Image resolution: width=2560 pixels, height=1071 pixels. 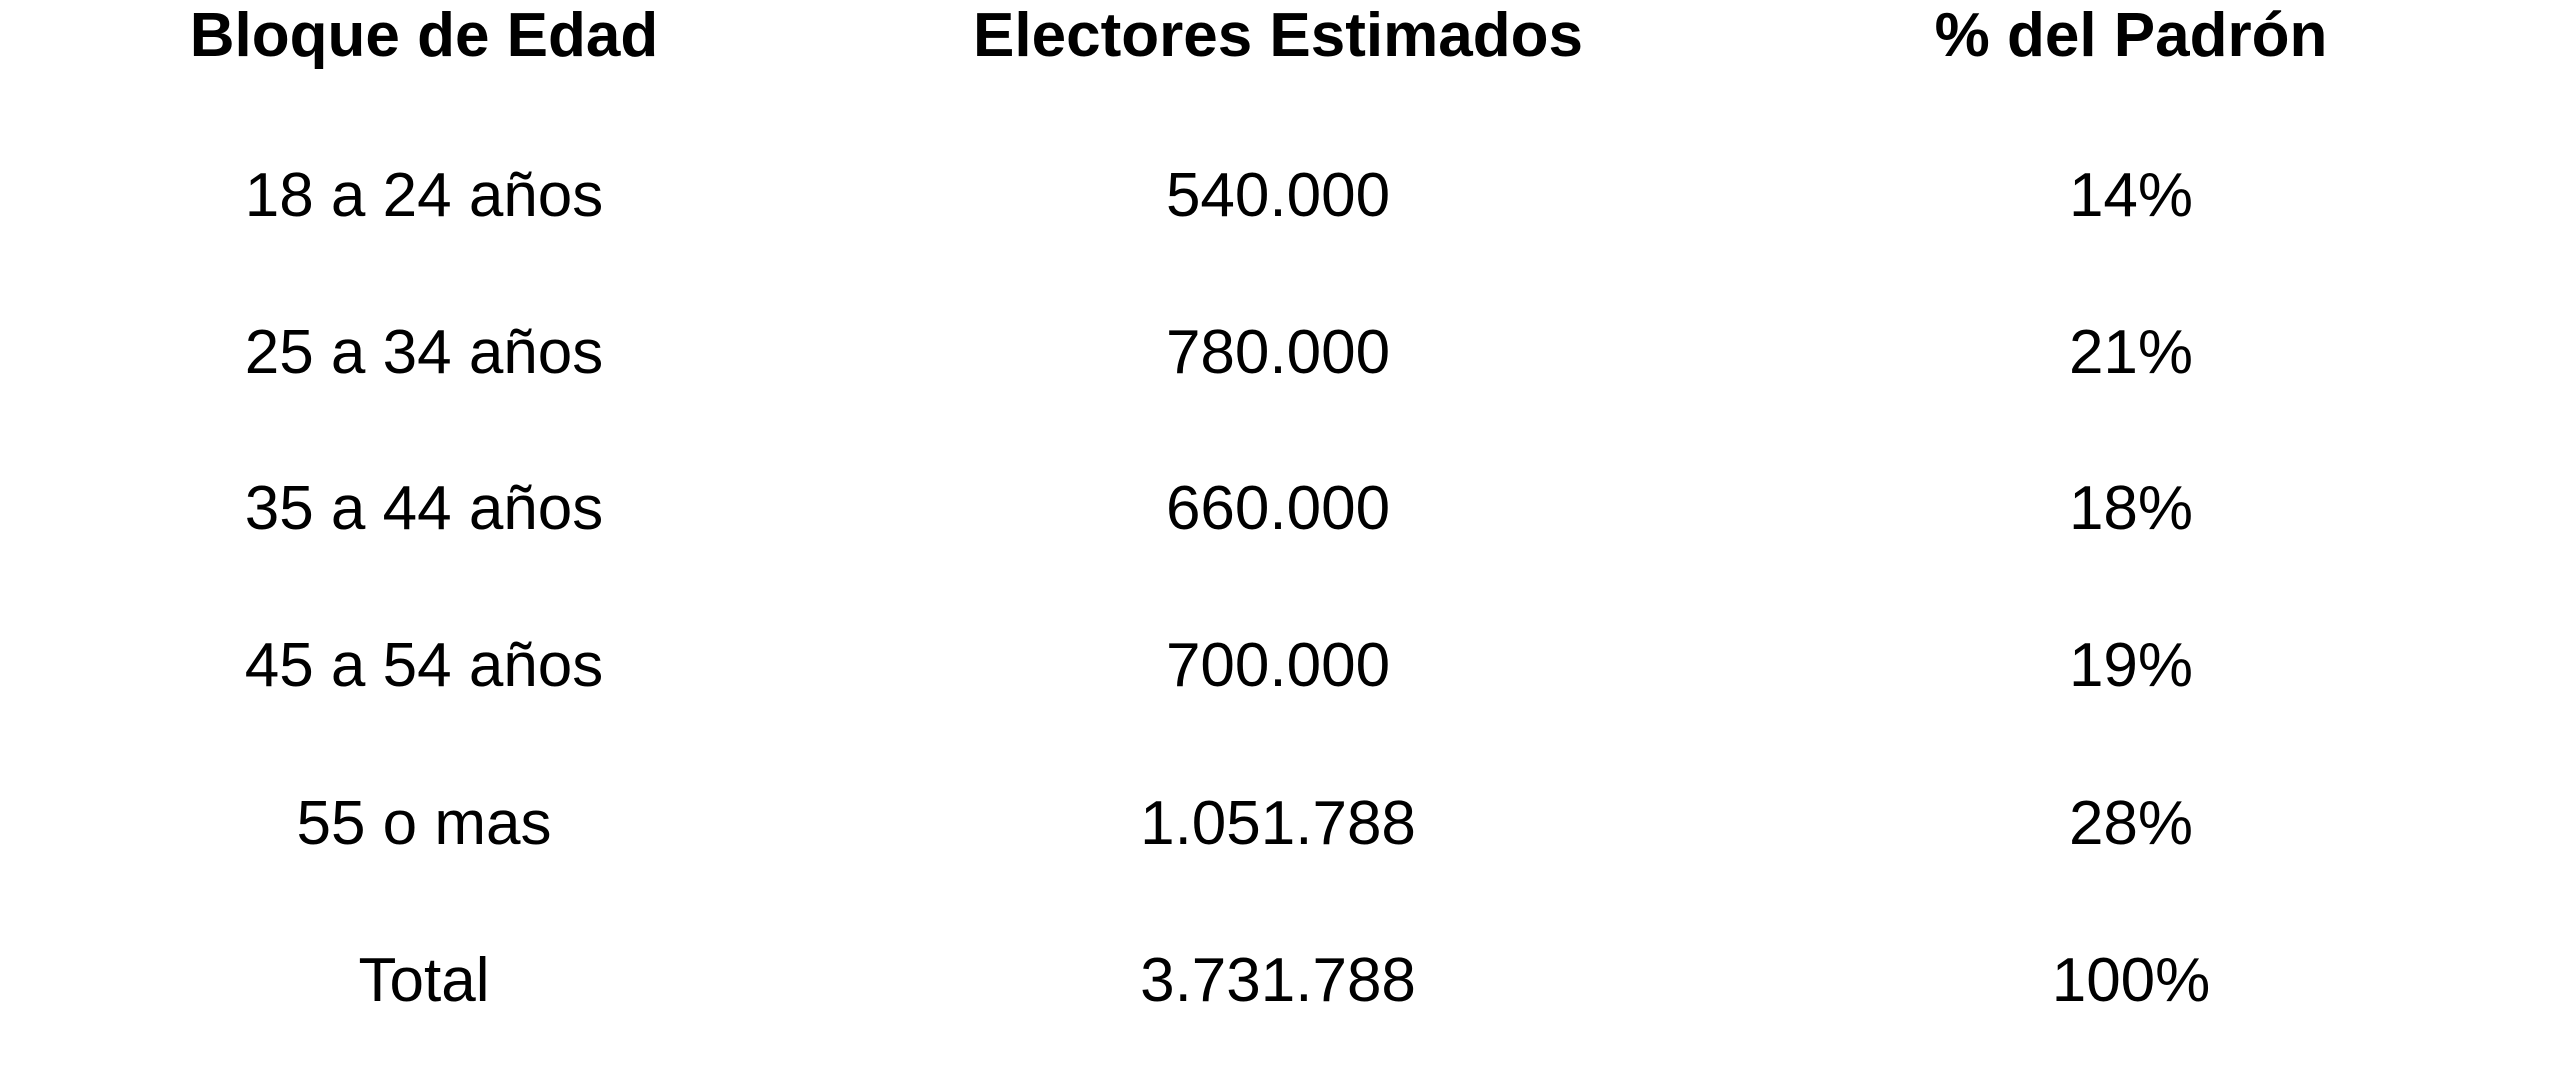 What do you see at coordinates (1278, 35) in the screenshot?
I see `header-cell: Electores Estimados` at bounding box center [1278, 35].